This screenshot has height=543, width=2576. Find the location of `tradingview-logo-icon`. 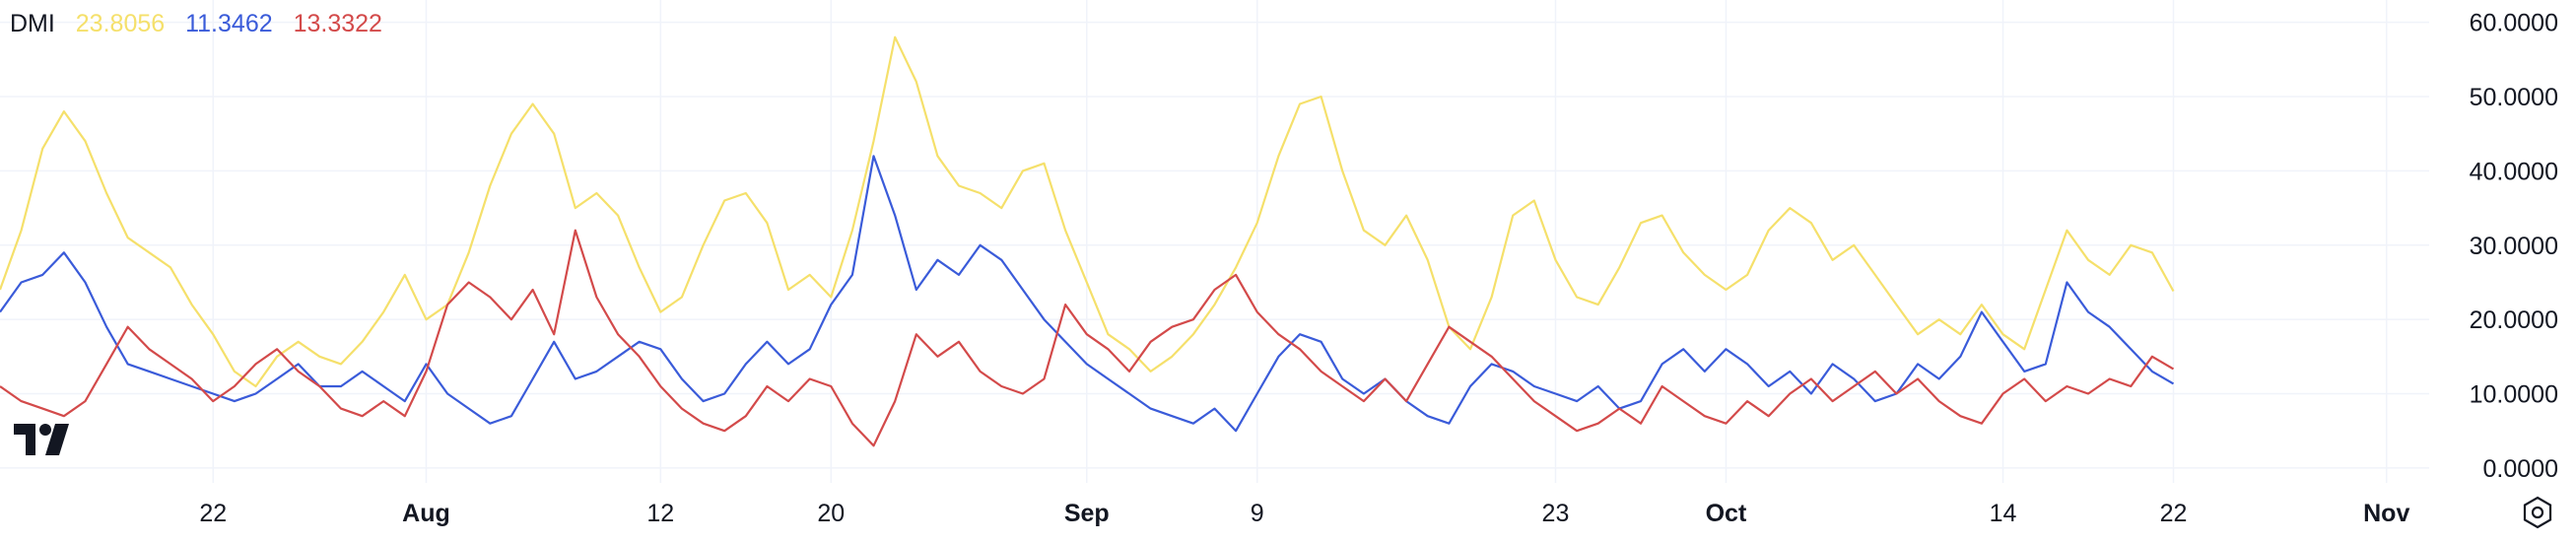

tradingview-logo-icon is located at coordinates (41, 439).